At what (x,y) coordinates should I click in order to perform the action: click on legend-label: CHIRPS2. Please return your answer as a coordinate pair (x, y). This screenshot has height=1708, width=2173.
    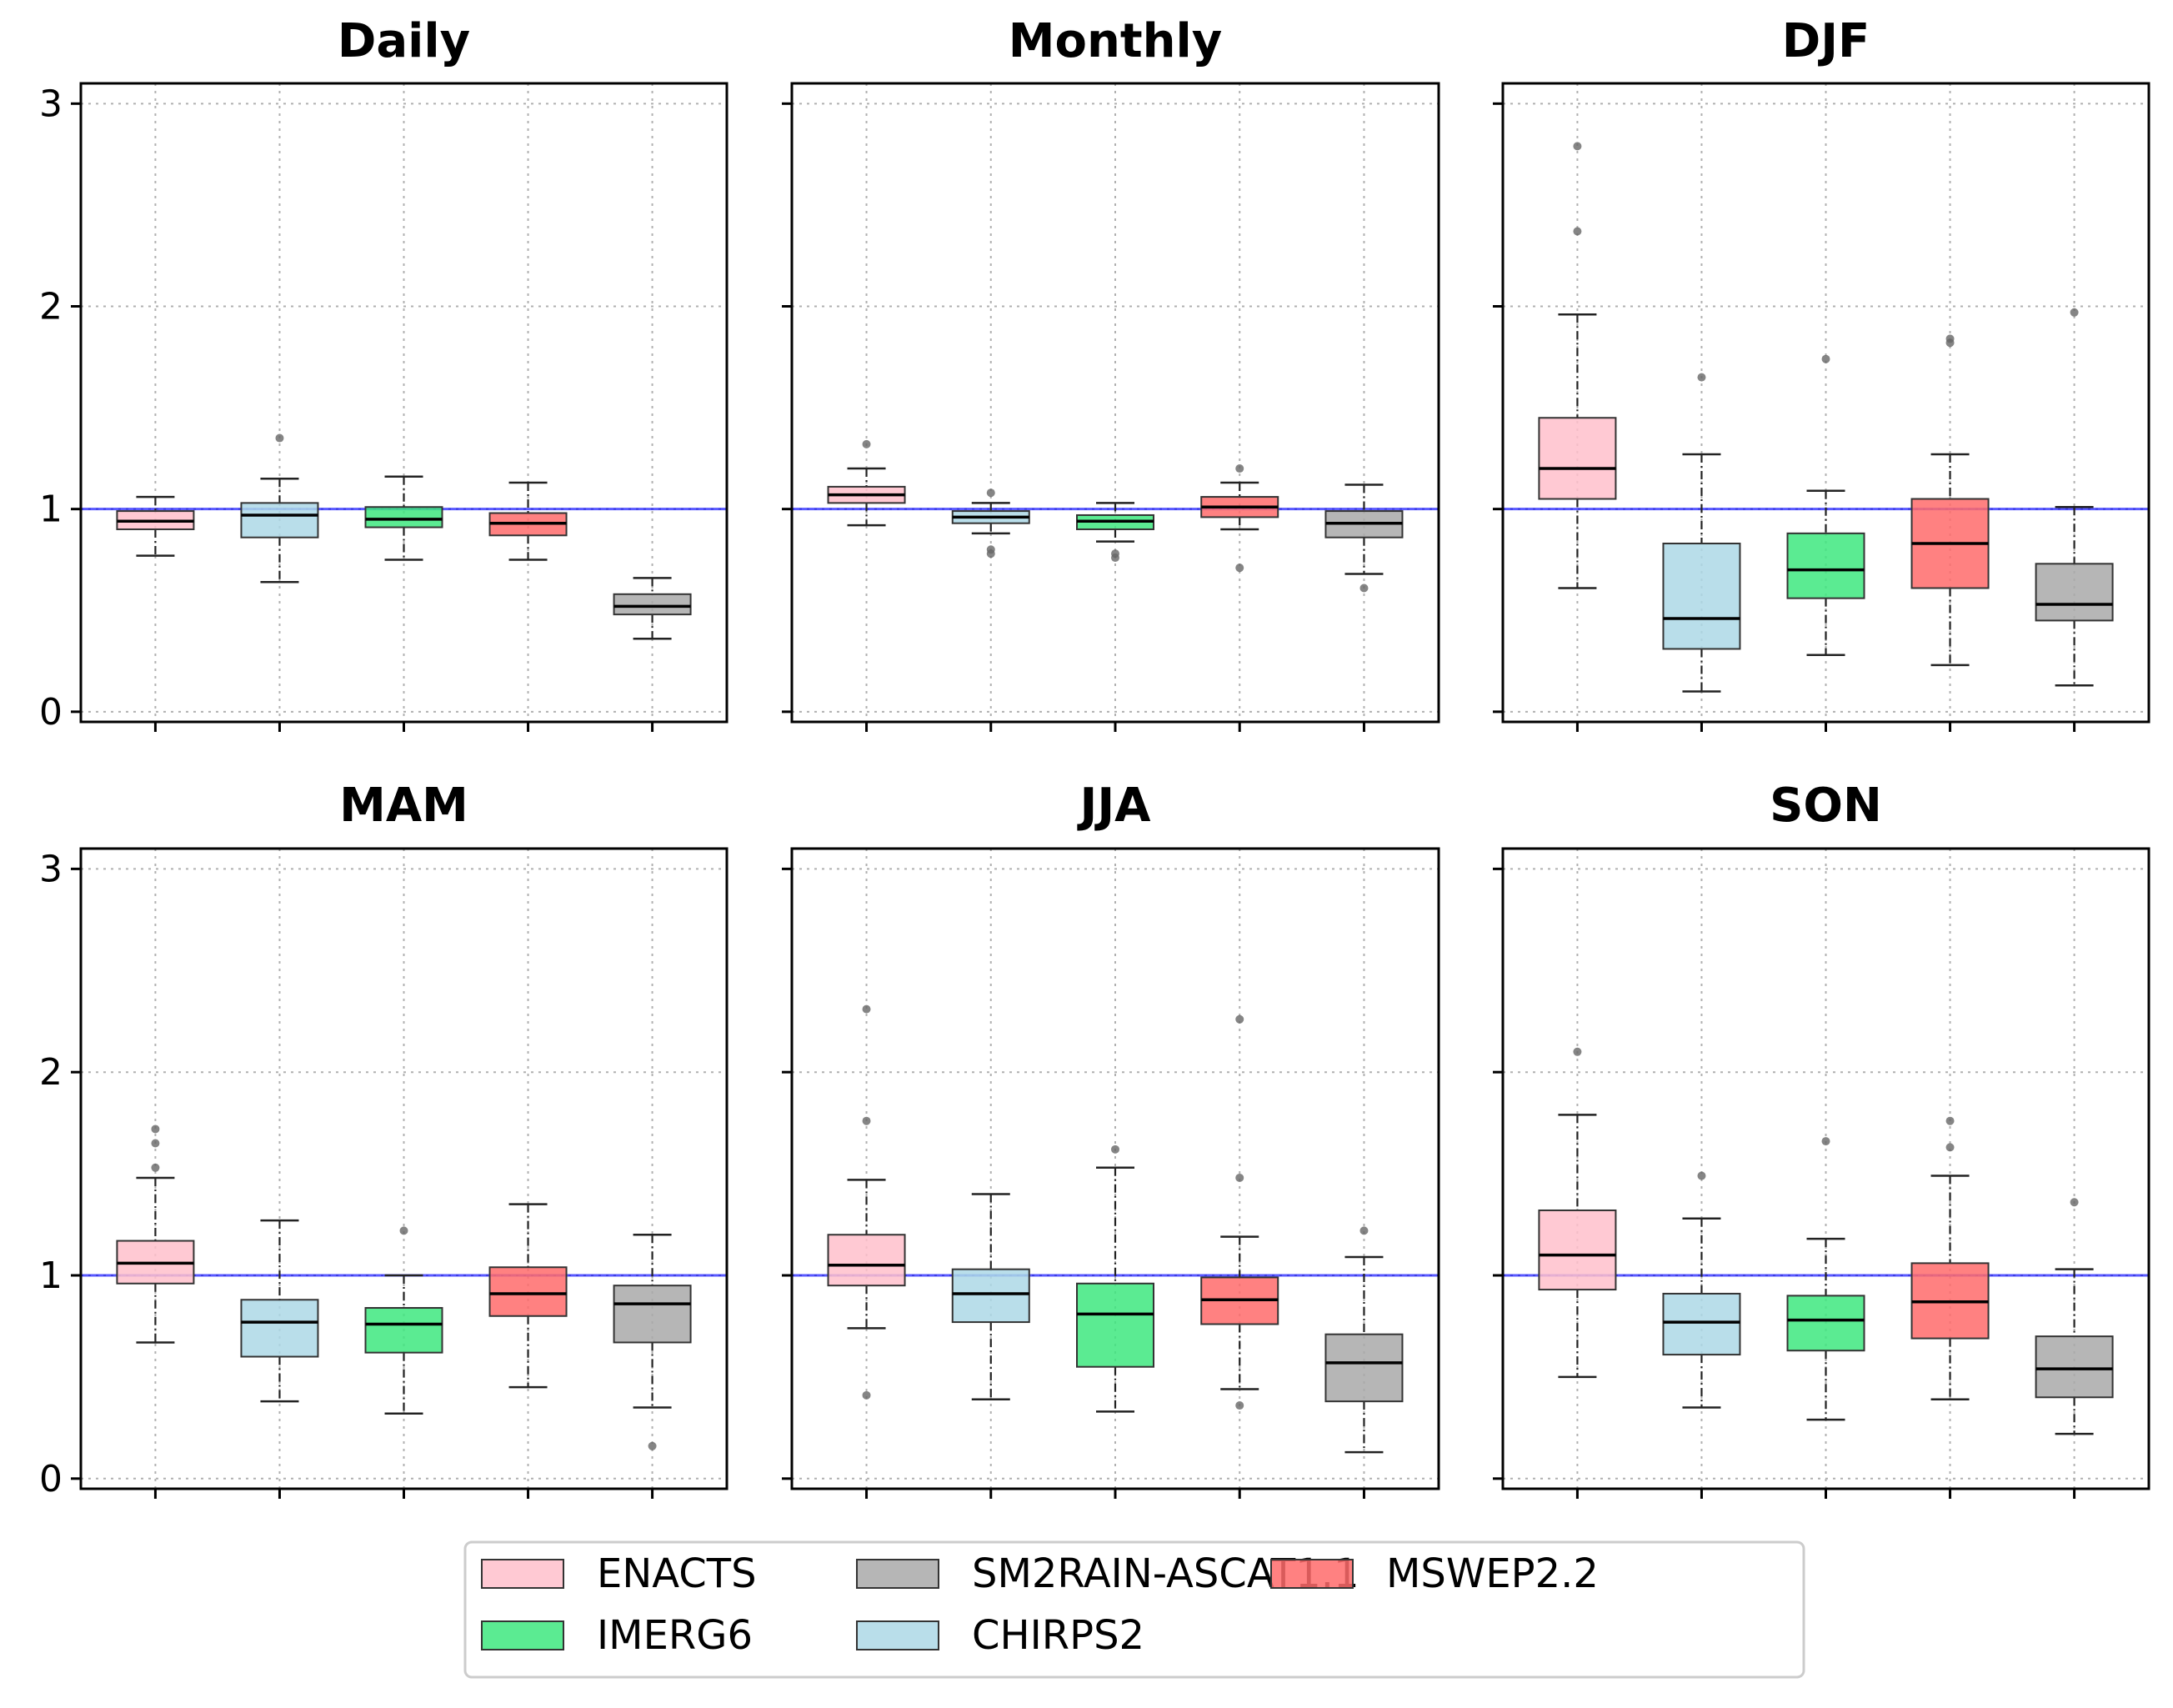
    Looking at the image, I should click on (1058, 1636).